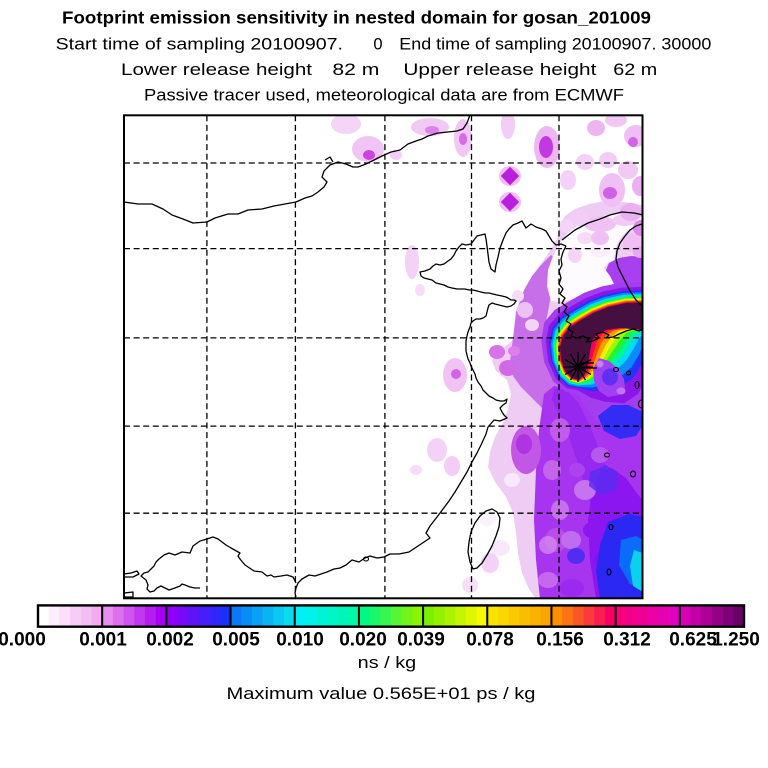 The width and height of the screenshot is (768, 768). I want to click on svg-text:Start time of sampling 2010090: Start time of sampling 20100907., so click(199, 45).